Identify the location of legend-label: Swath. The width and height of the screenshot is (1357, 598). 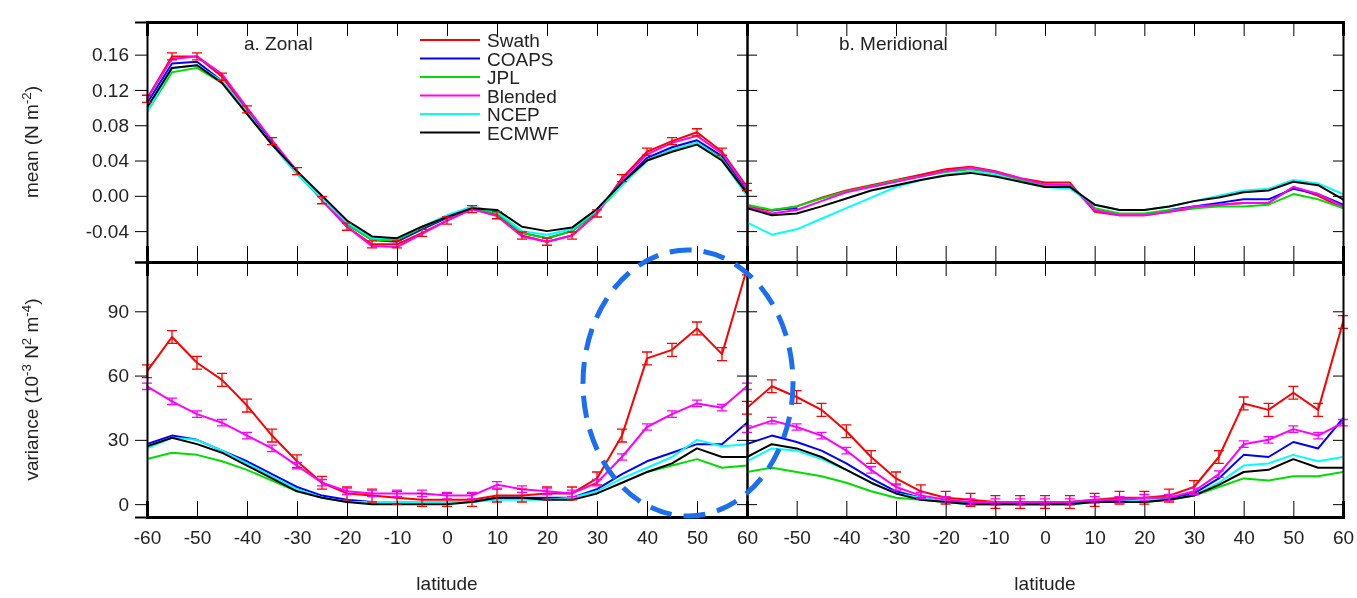
(513, 40).